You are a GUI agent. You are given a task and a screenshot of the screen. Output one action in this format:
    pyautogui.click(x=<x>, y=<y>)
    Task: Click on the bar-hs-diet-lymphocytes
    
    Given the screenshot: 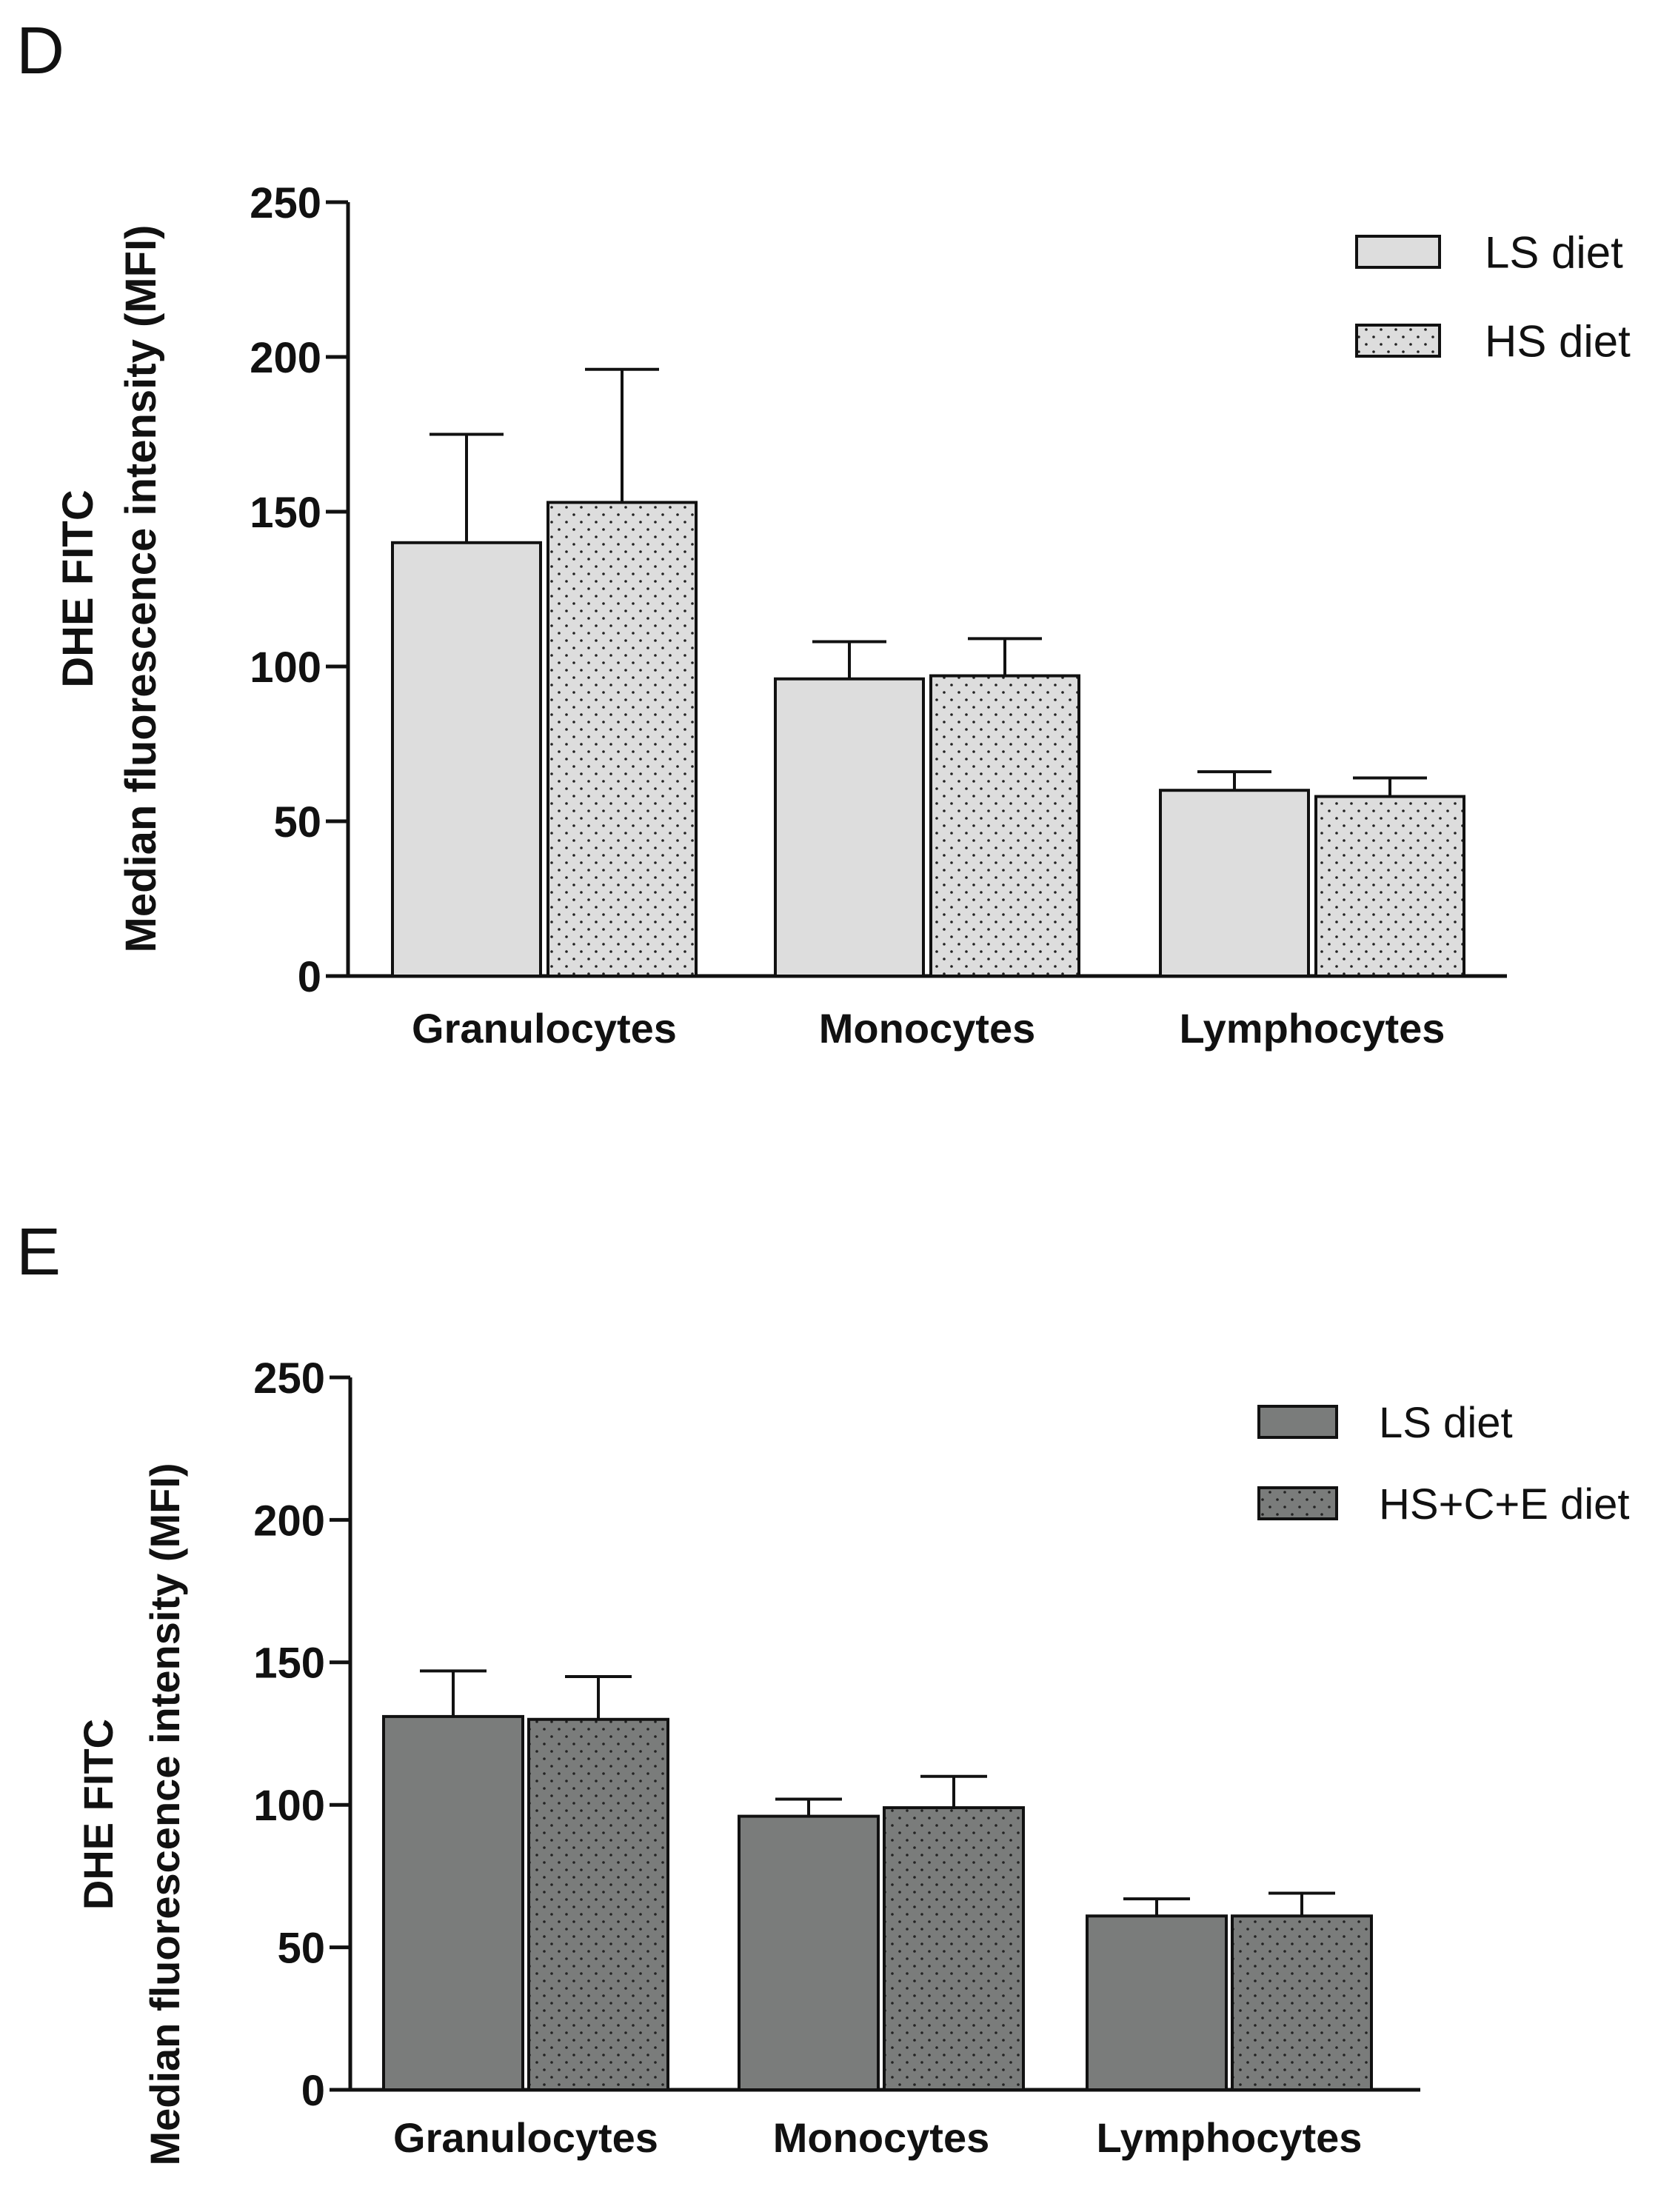 What is the action you would take?
    pyautogui.click(x=1389, y=887)
    